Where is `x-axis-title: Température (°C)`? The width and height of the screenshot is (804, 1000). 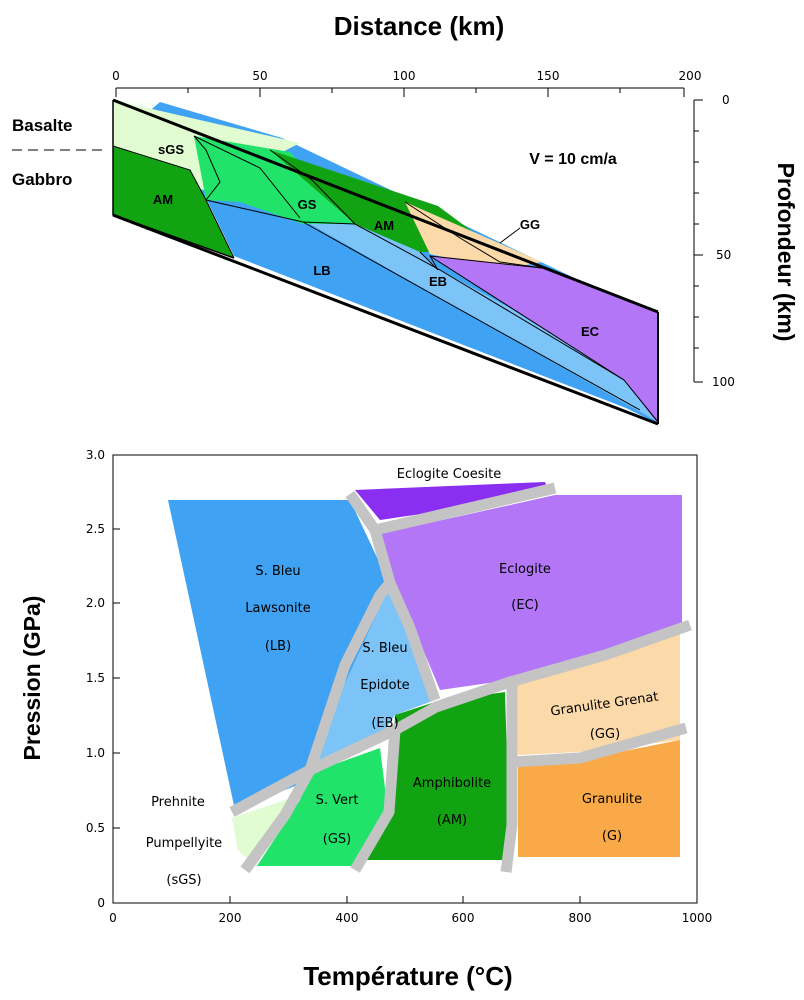 x-axis-title: Température (°C) is located at coordinates (407, 976).